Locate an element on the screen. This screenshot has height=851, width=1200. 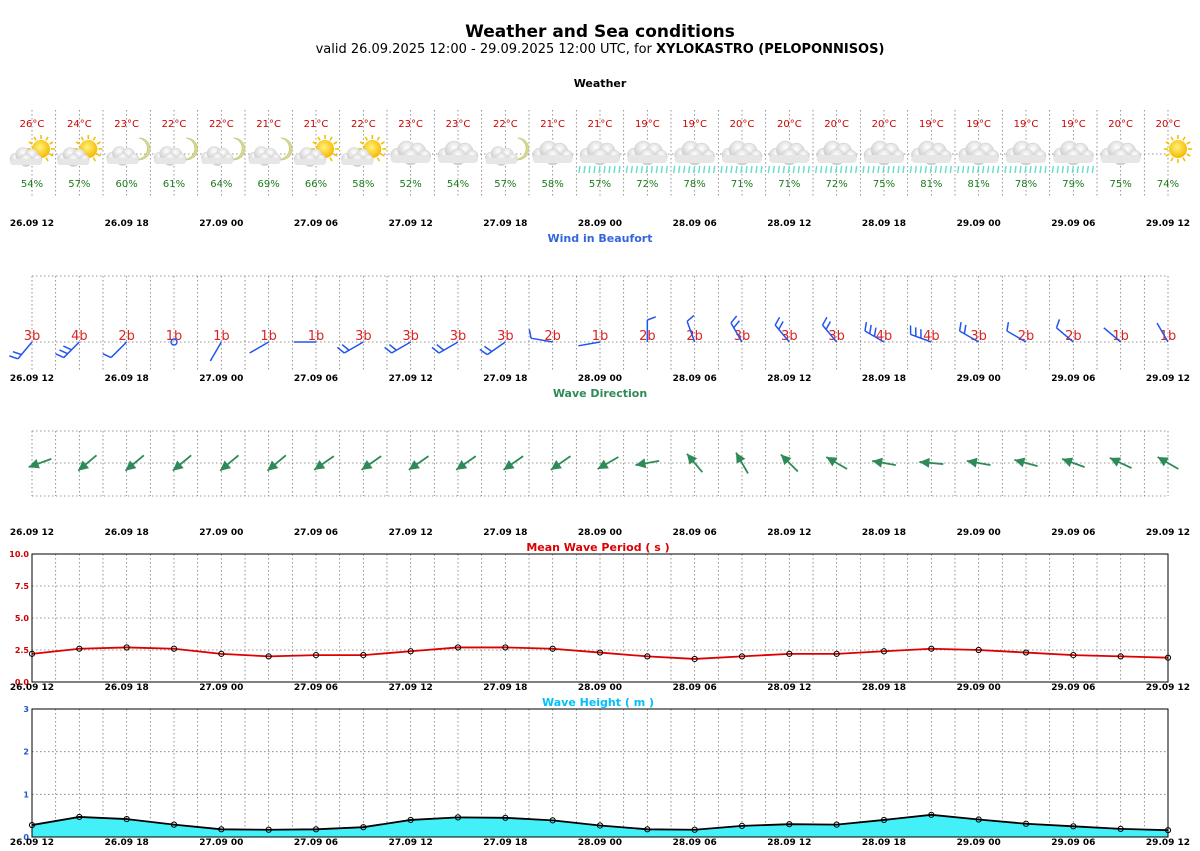
time-axis-label: 26.09 18 is located at coordinates (127, 843).